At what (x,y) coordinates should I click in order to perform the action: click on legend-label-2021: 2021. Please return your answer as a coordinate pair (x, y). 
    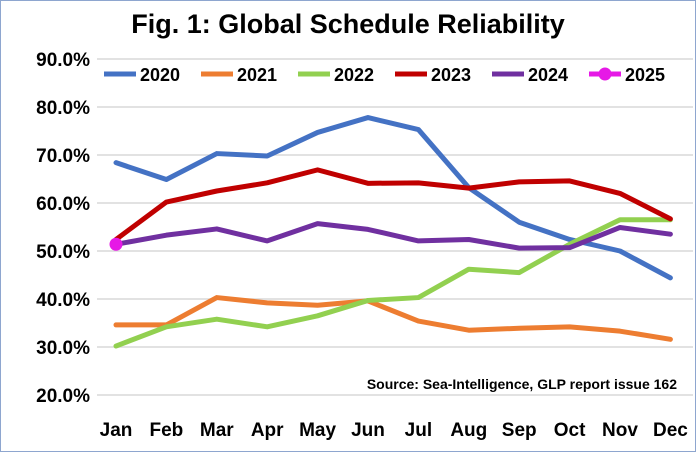
    Looking at the image, I should click on (257, 75).